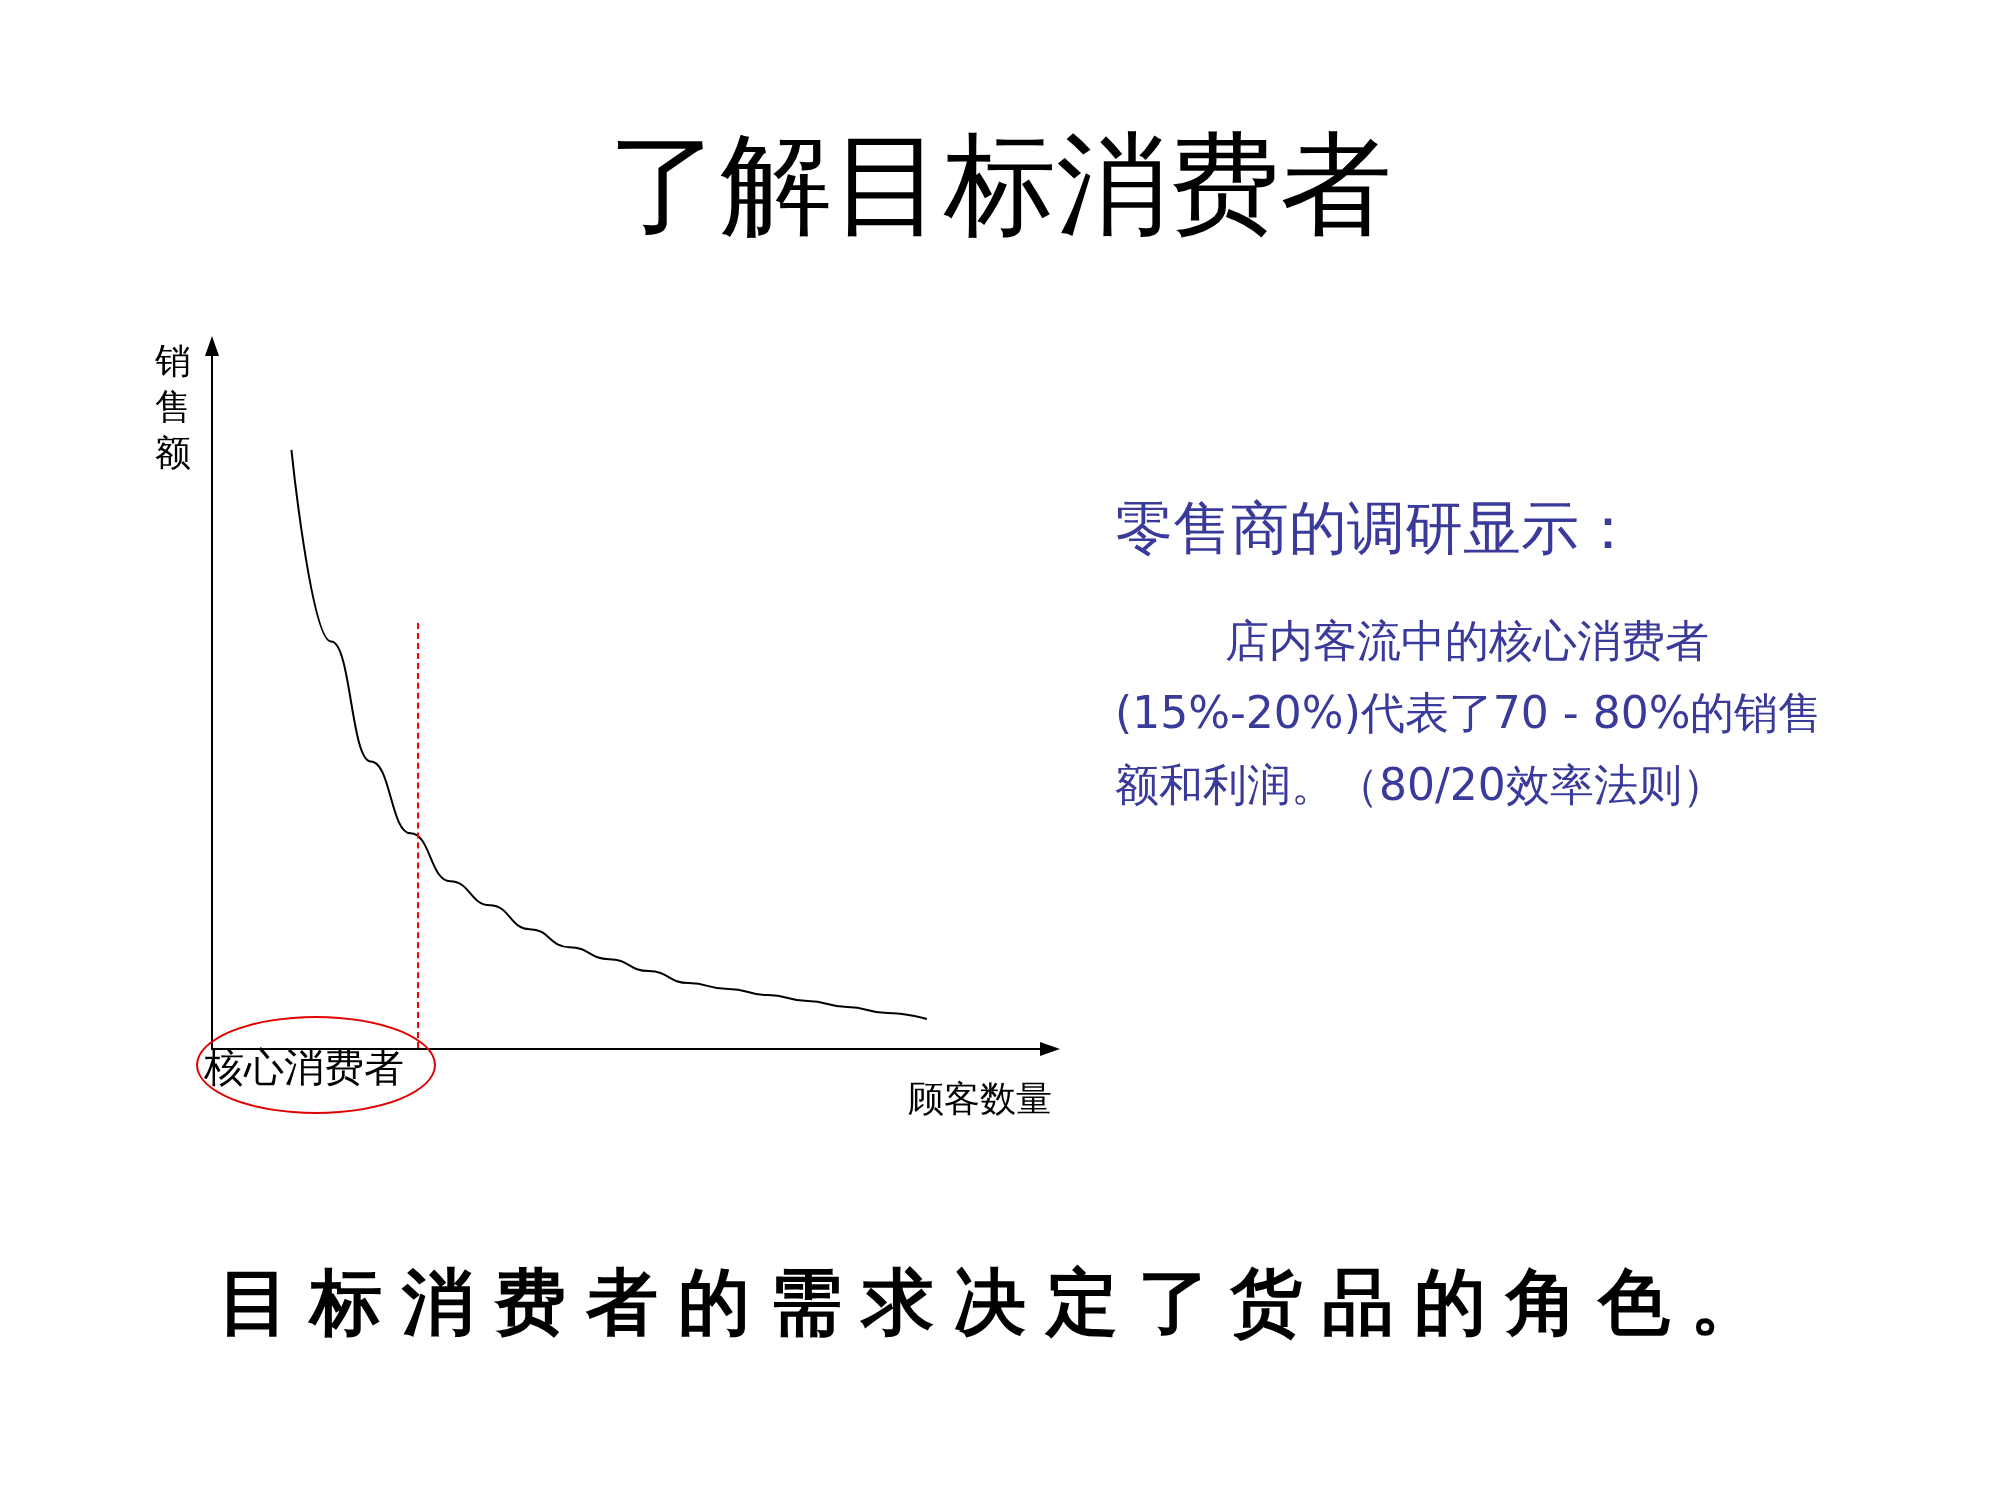  What do you see at coordinates (1469, 713) in the screenshot?
I see `text: 店内客流中的核心消费者(15%-20%)代表了70 - 80%的销售额和利润。（80/20效率法则）` at bounding box center [1469, 713].